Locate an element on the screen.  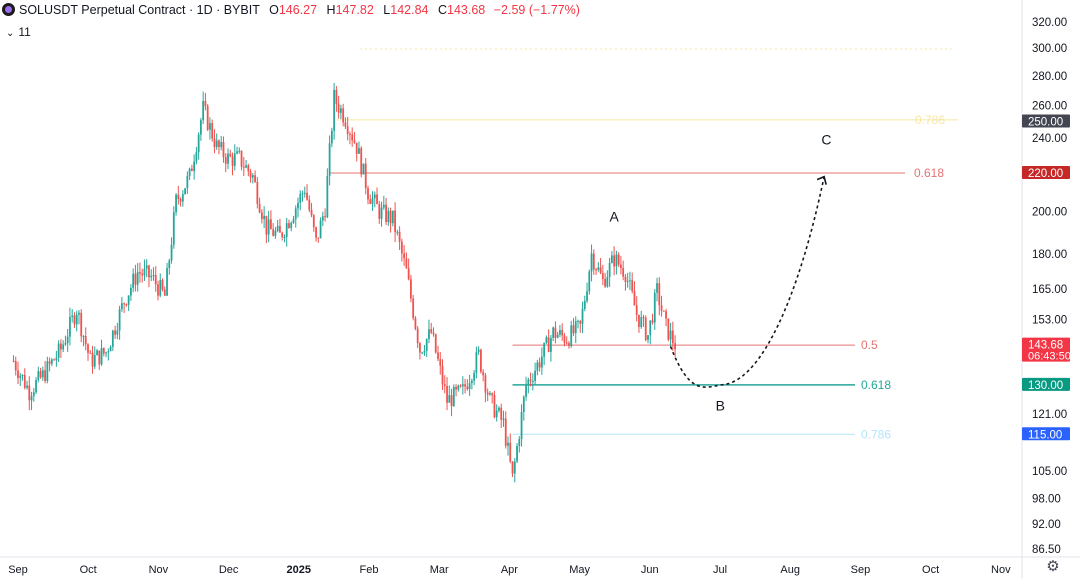
indicator-count: 11 is located at coordinates (24, 32).